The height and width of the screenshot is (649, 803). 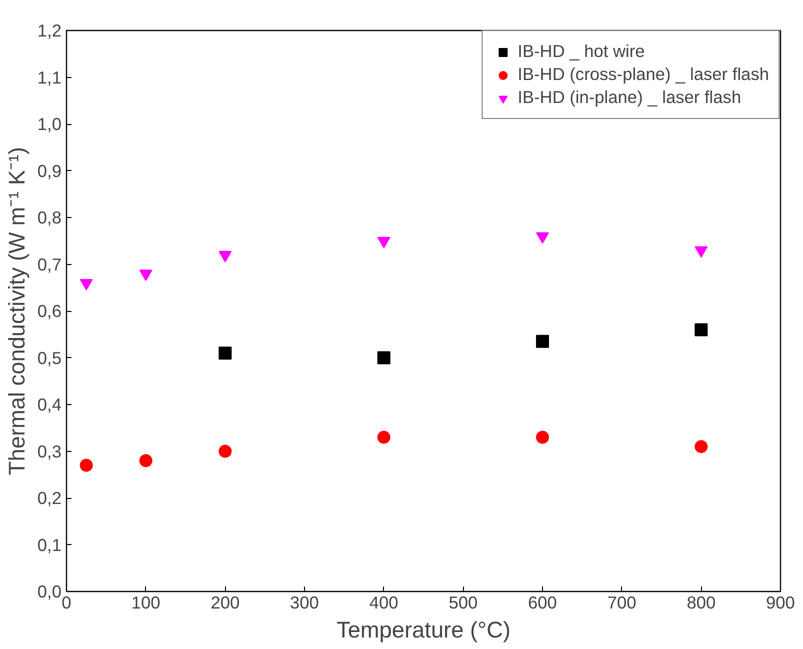 I want to click on y-tick-label: 0,5, so click(x=49, y=358).